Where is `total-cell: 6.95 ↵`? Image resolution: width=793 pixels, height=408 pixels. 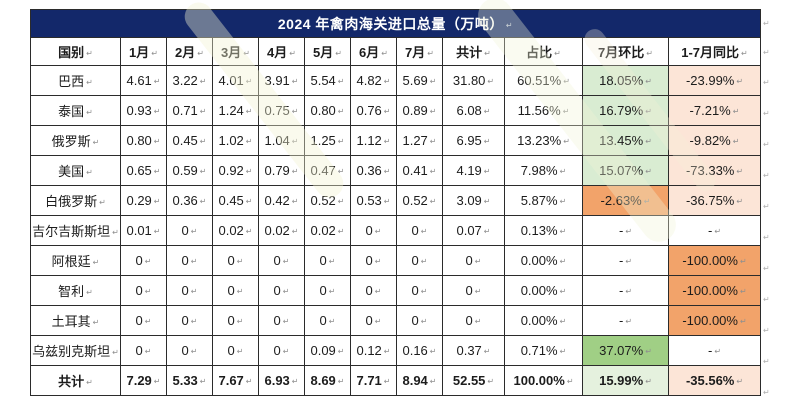
total-cell: 6.95 ↵ is located at coordinates (473, 140).